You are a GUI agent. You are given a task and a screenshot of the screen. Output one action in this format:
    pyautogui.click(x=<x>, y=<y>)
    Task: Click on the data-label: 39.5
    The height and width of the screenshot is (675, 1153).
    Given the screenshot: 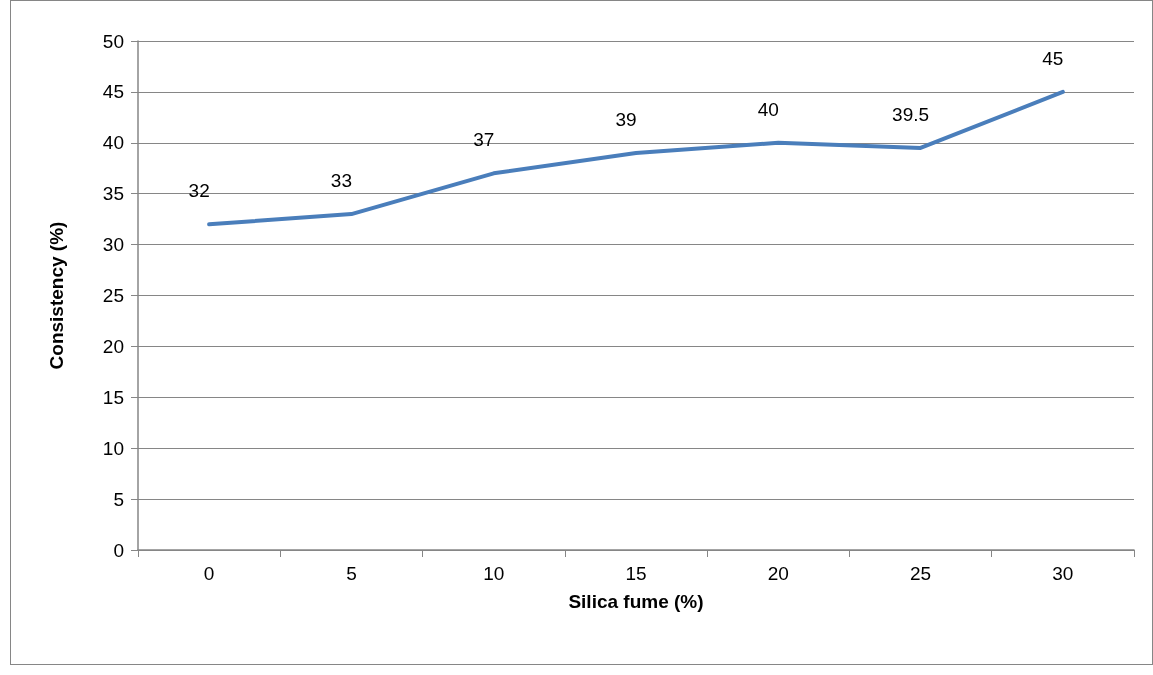 What is the action you would take?
    pyautogui.click(x=911, y=114)
    